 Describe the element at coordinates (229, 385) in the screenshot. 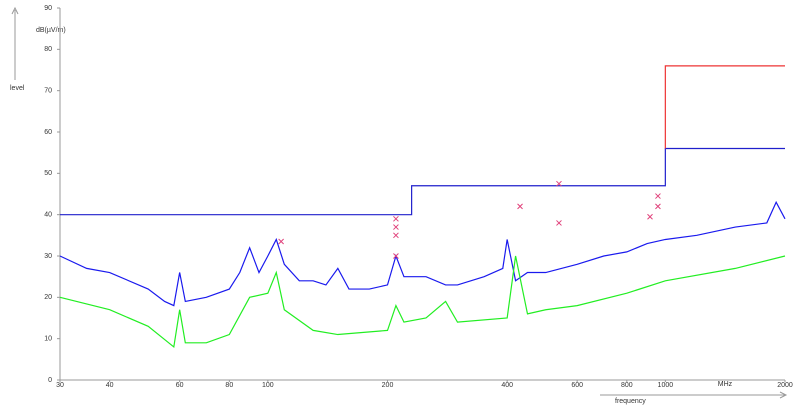

I see `x-tick-label: 80` at that location.